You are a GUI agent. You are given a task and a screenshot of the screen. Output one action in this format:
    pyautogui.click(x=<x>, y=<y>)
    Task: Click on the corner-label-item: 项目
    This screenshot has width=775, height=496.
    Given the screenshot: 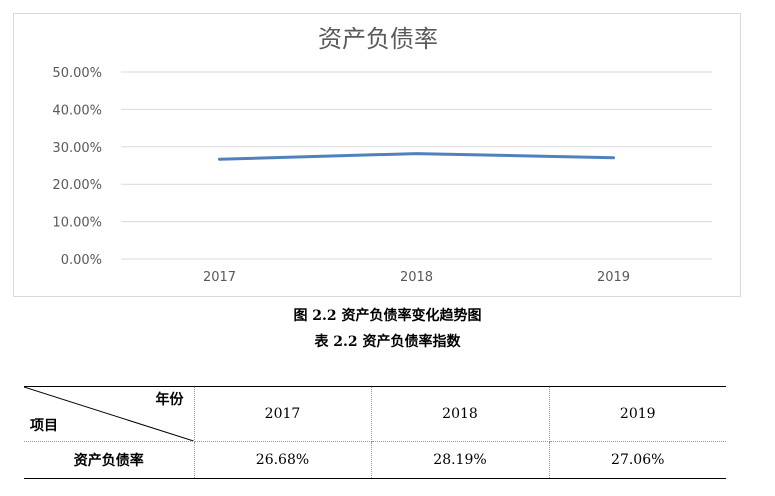 What is the action you would take?
    pyautogui.click(x=44, y=426)
    